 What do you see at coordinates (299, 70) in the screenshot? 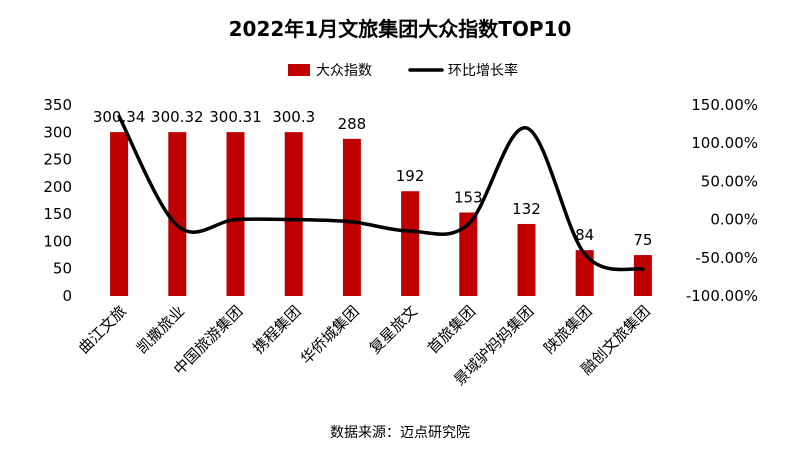
I see `legend-bar-swatch` at bounding box center [299, 70].